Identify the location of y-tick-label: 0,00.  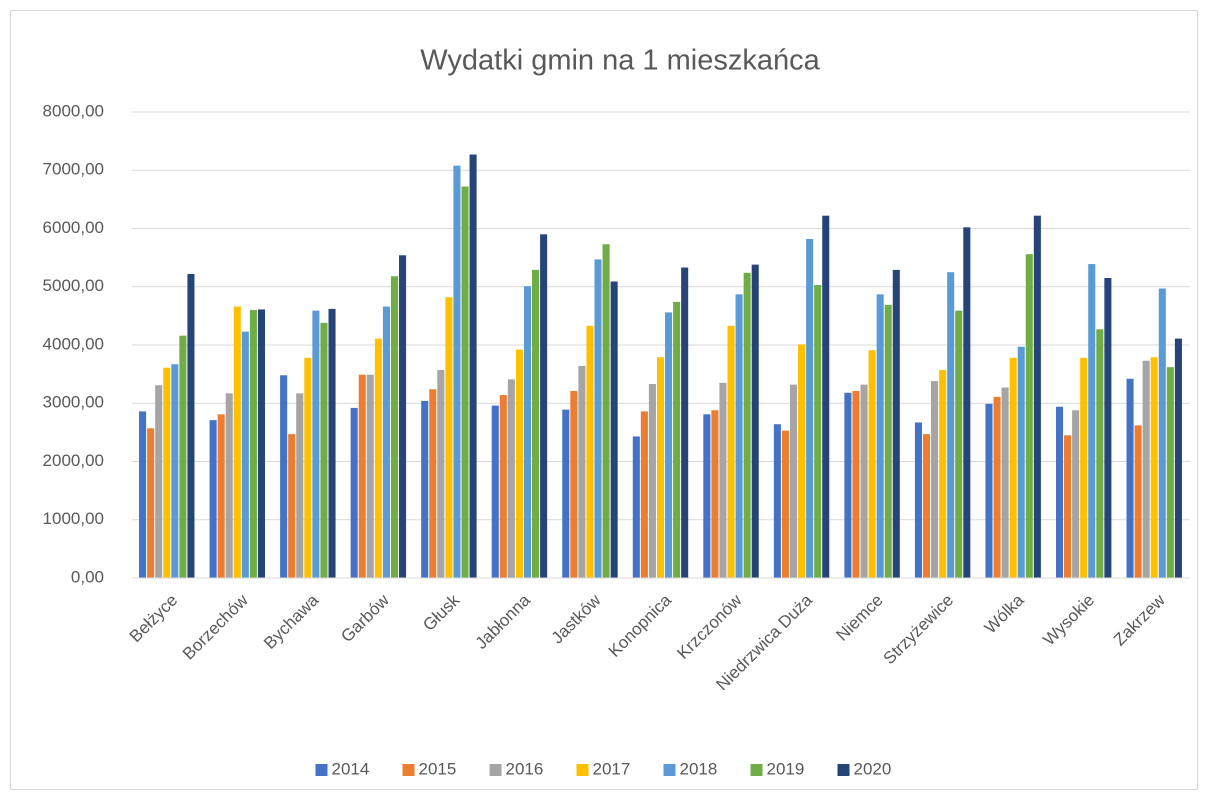
(87, 576).